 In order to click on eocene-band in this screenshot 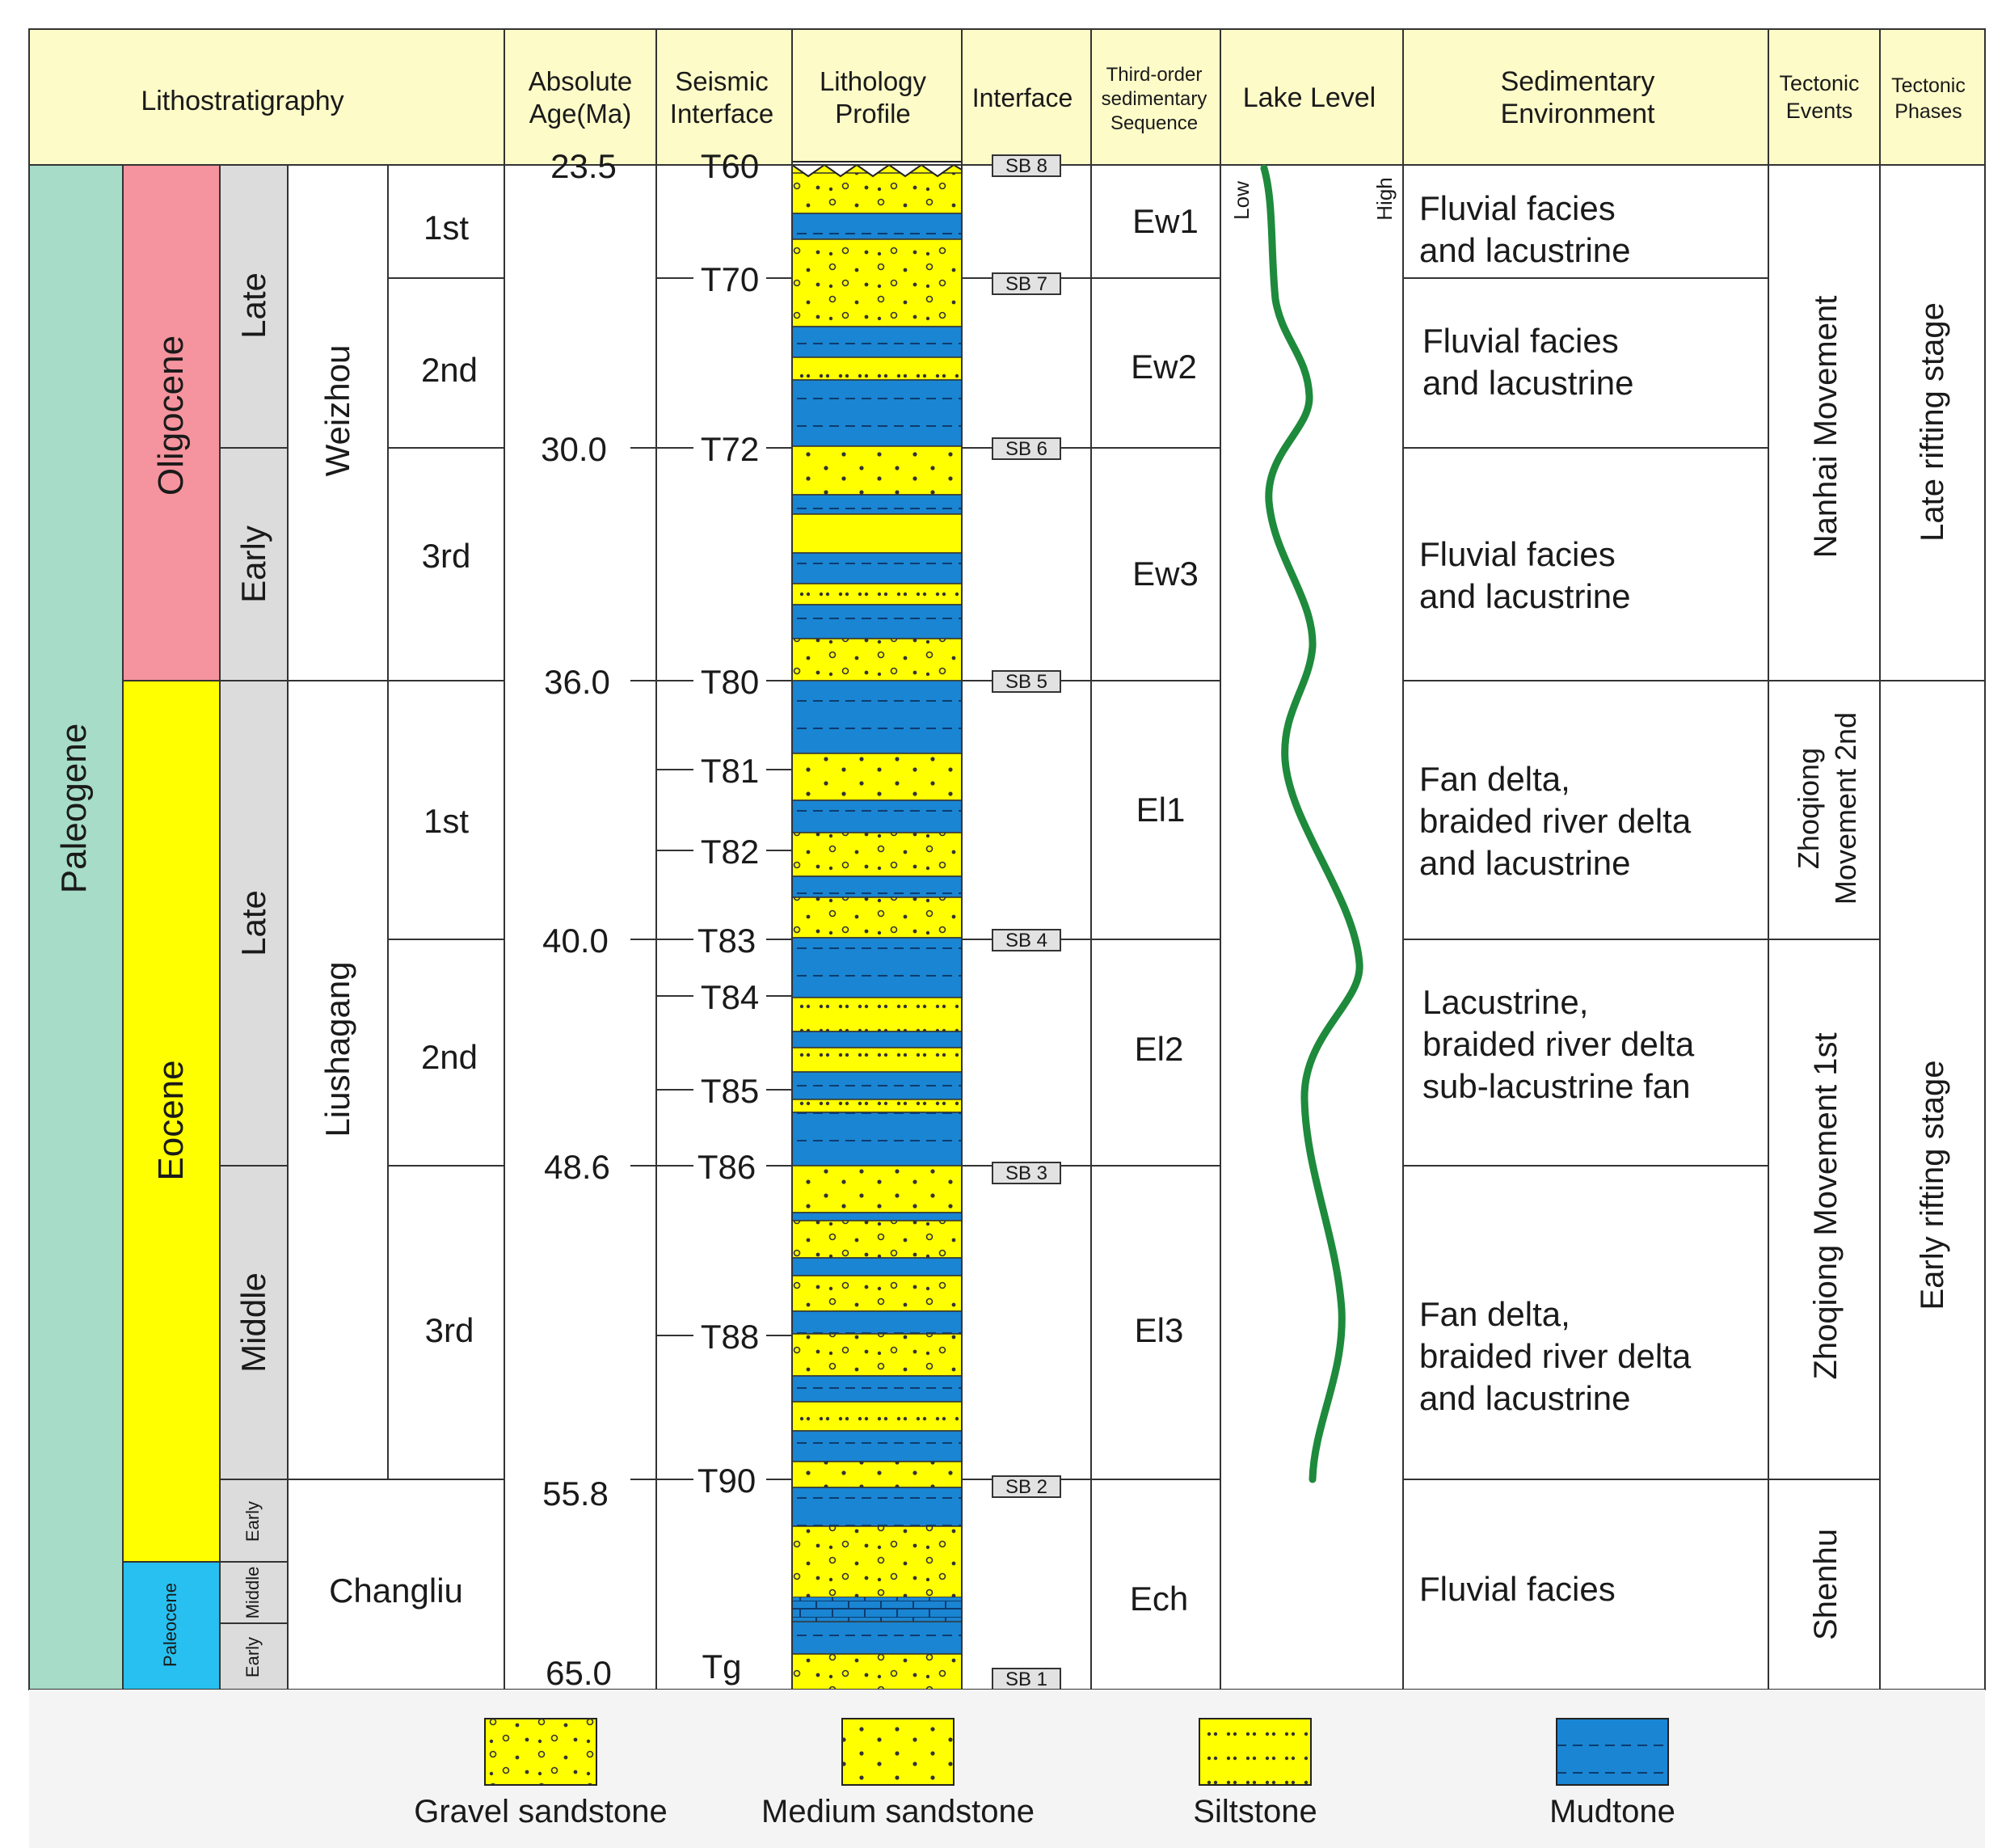, I will do `click(171, 1122)`.